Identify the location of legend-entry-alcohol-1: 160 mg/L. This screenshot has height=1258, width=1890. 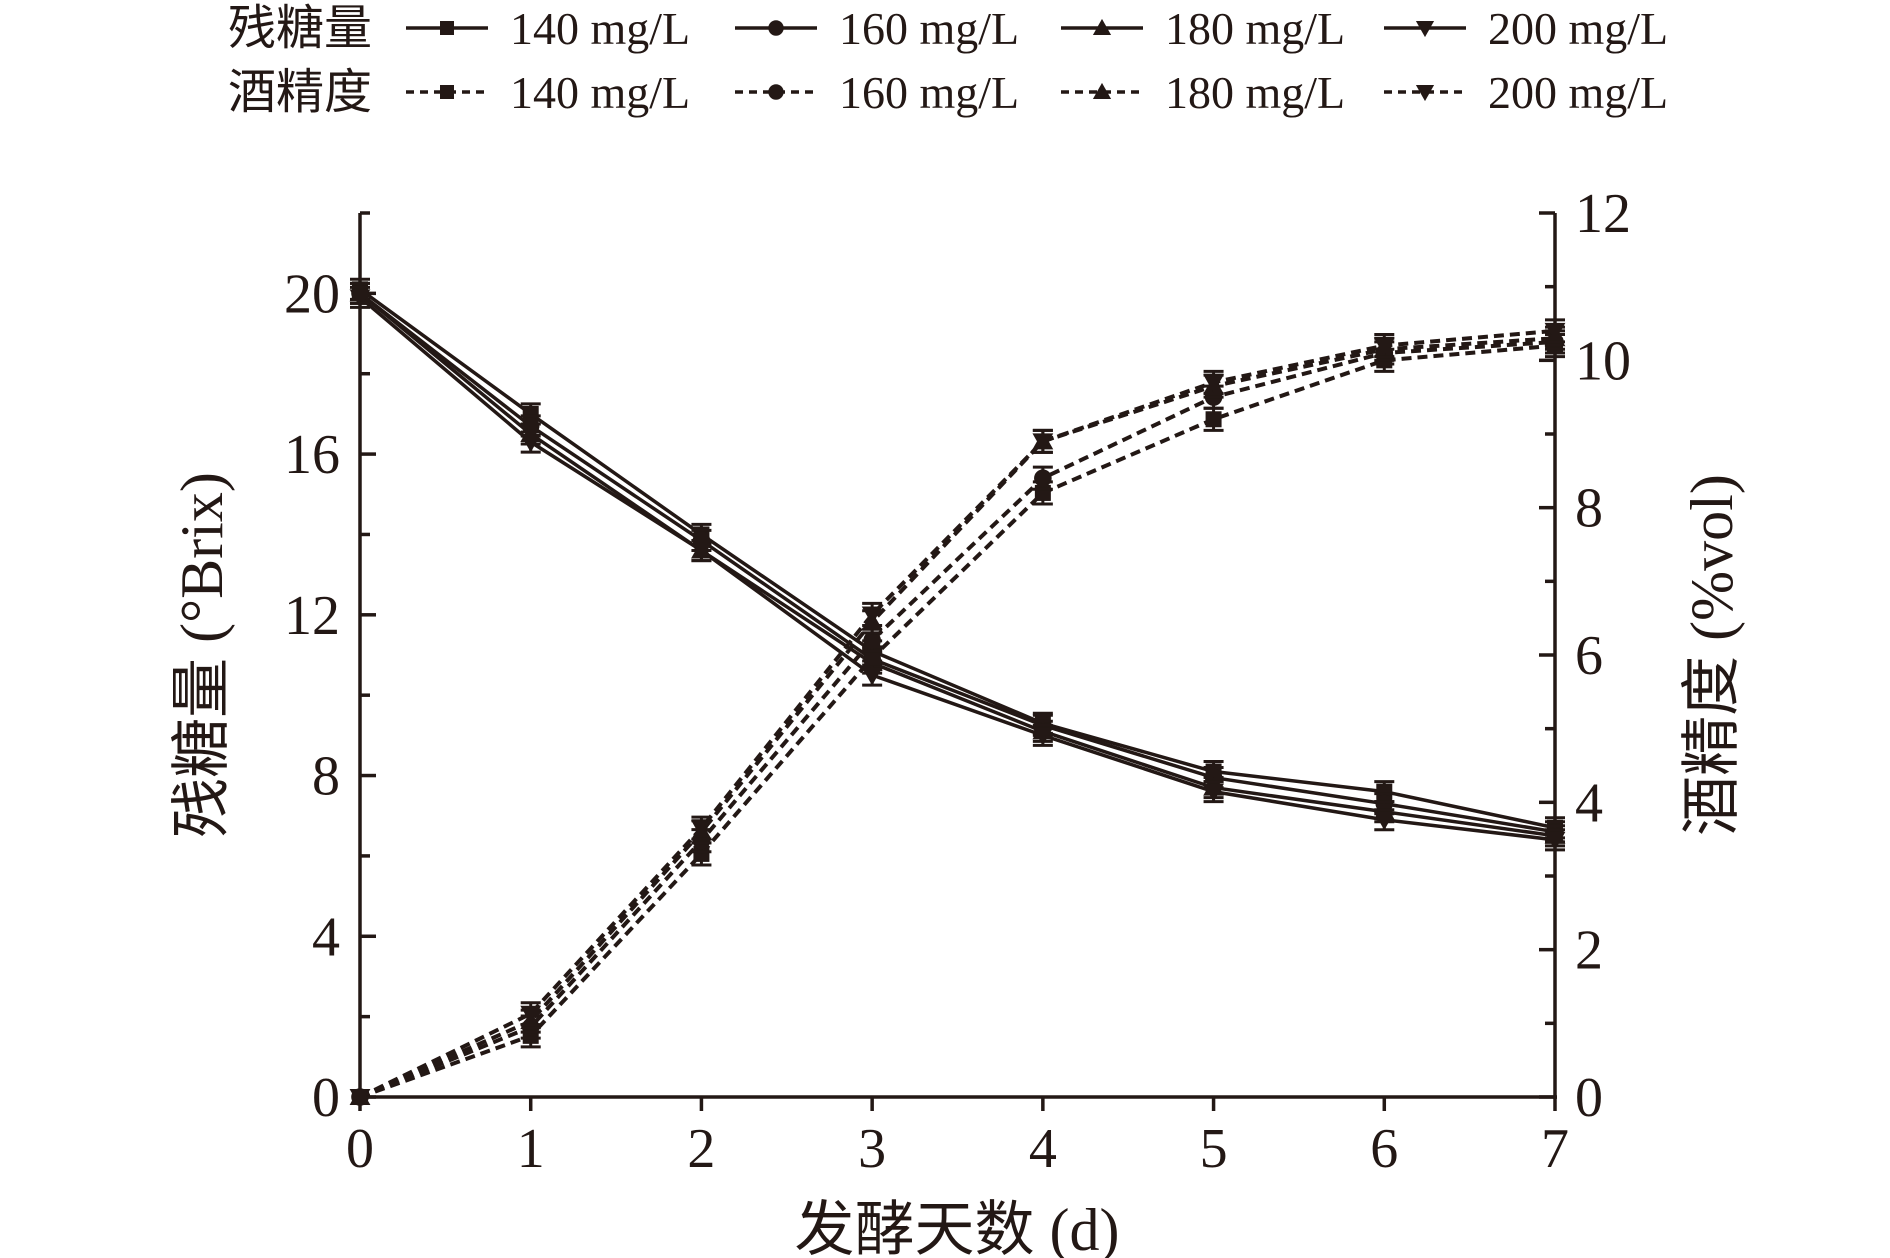
(877, 92).